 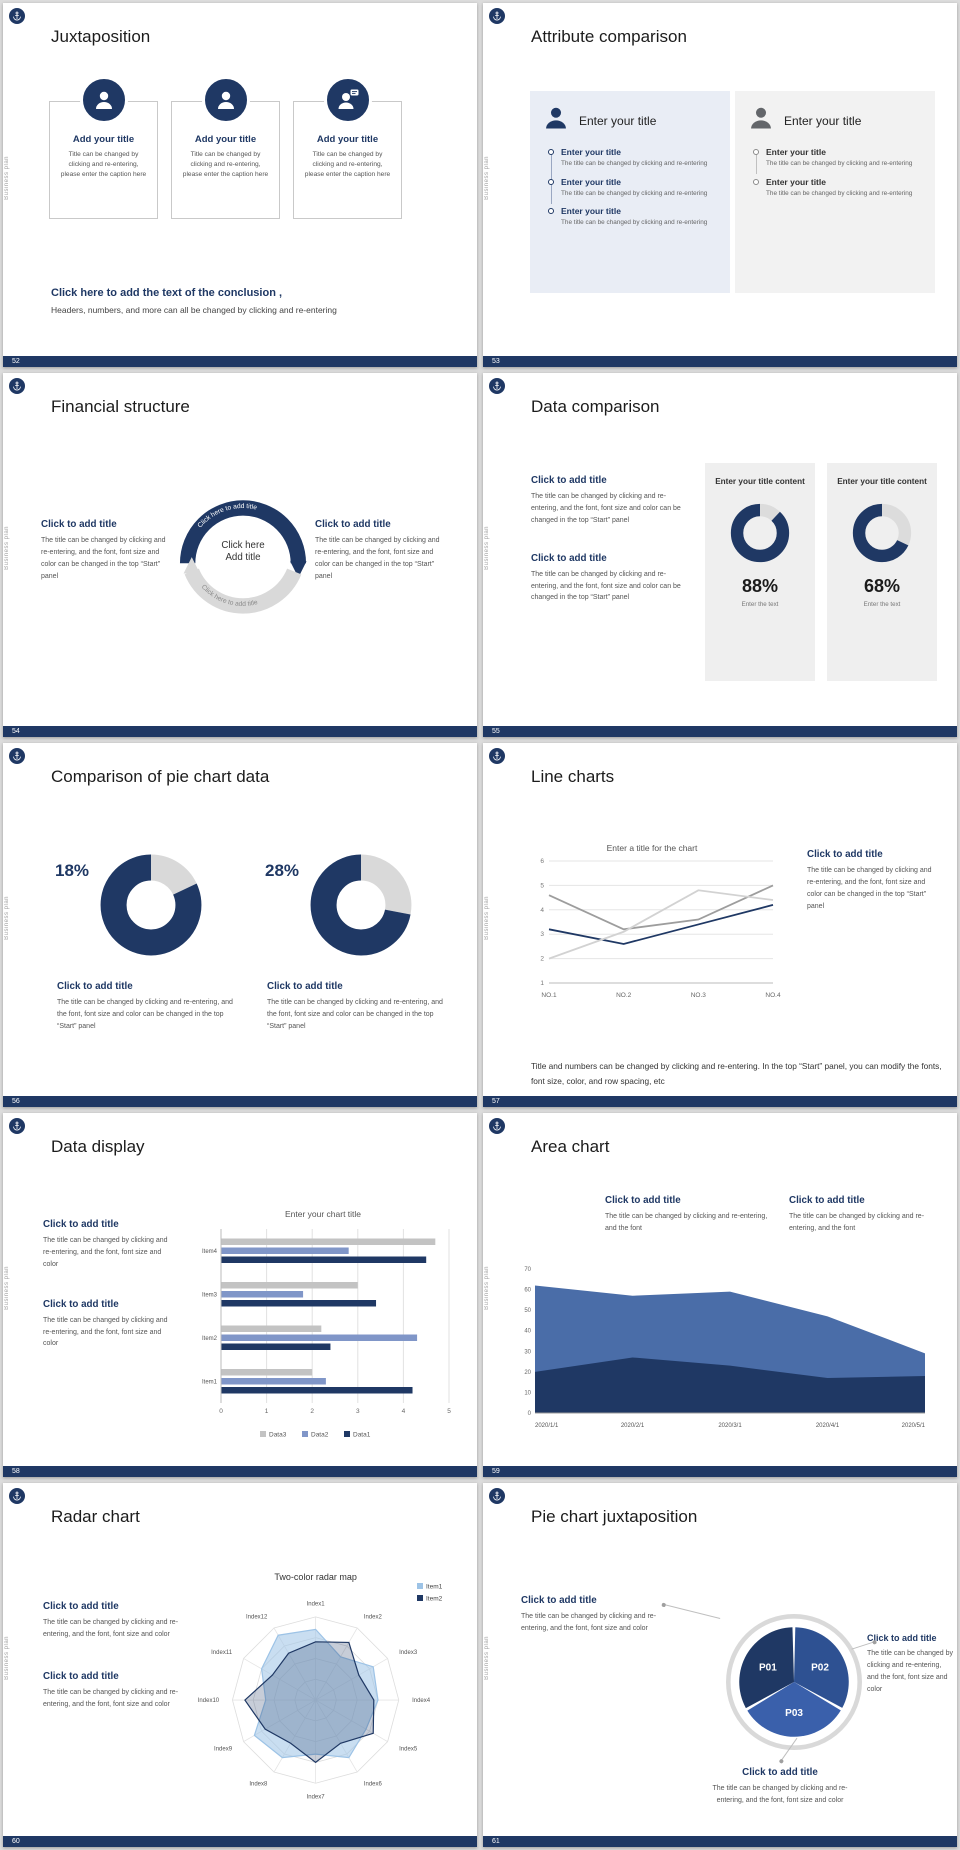 What do you see at coordinates (527, 1352) in the screenshot?
I see `svg-text: 30` at bounding box center [527, 1352].